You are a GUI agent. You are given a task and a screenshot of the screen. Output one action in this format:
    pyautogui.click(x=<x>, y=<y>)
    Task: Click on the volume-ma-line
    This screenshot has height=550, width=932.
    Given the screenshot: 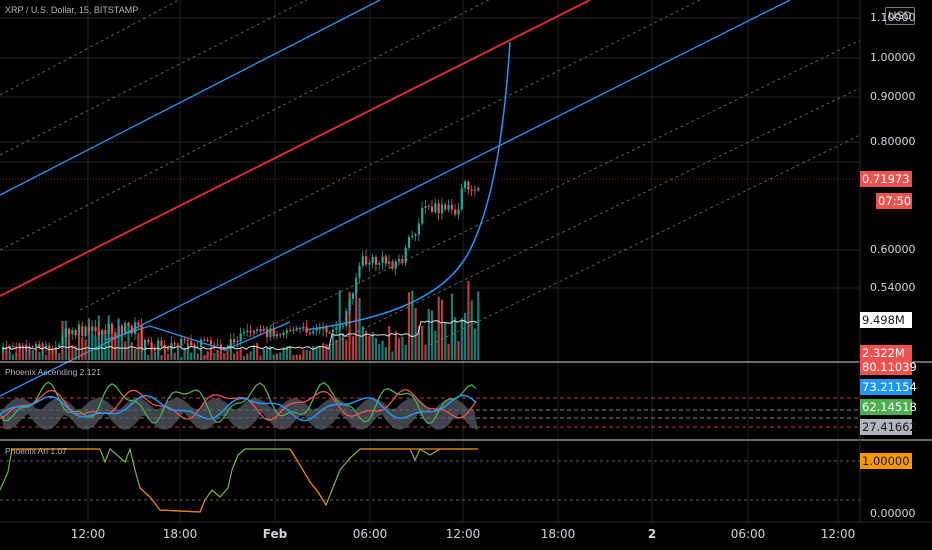 What is the action you would take?
    pyautogui.click(x=239, y=334)
    